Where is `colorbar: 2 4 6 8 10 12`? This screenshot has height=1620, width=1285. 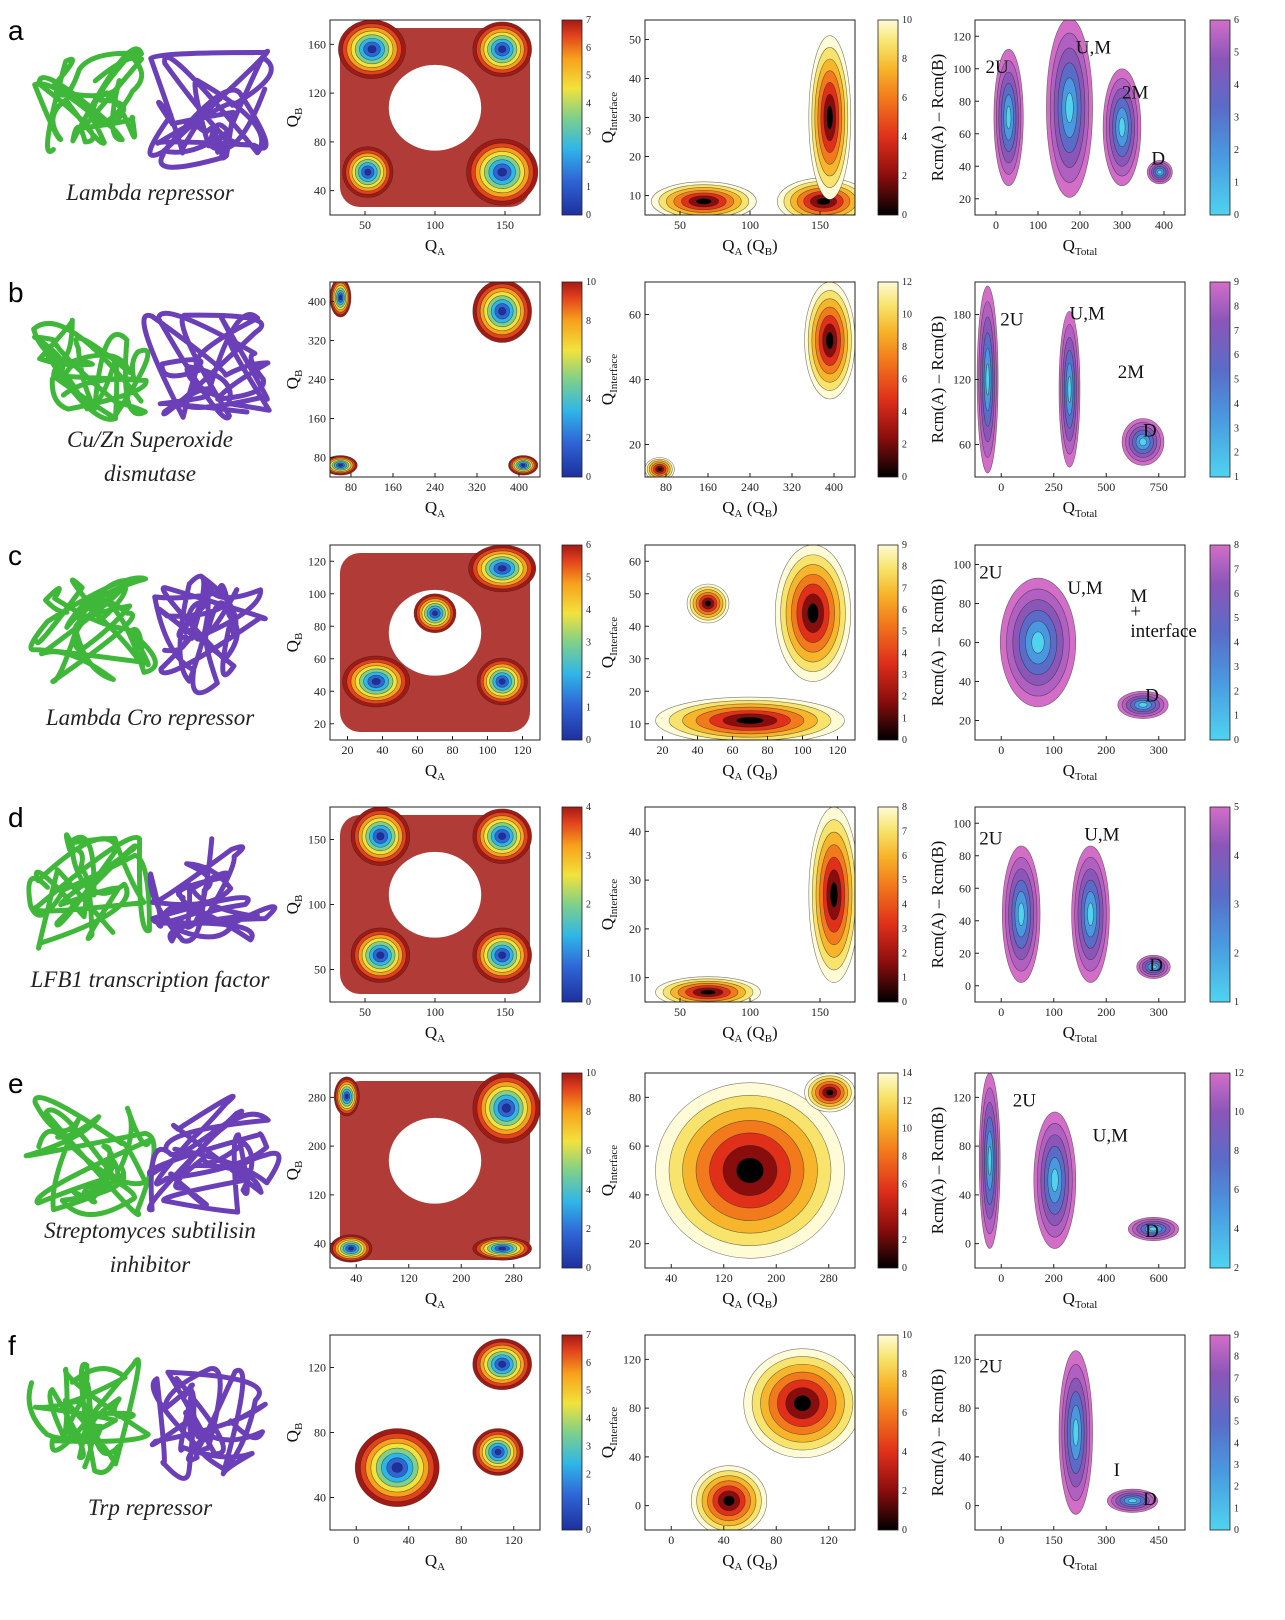
colorbar: 2 4 6 8 10 12 is located at coordinates (1226, 1171).